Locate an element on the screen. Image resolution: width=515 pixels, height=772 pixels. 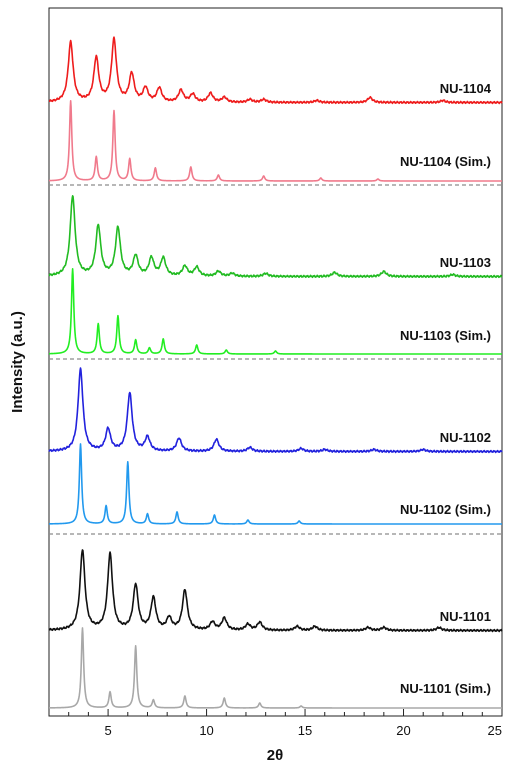
series-label-nu-1102-sim: NU-1102 (Sim.) is located at coordinates (445, 509).